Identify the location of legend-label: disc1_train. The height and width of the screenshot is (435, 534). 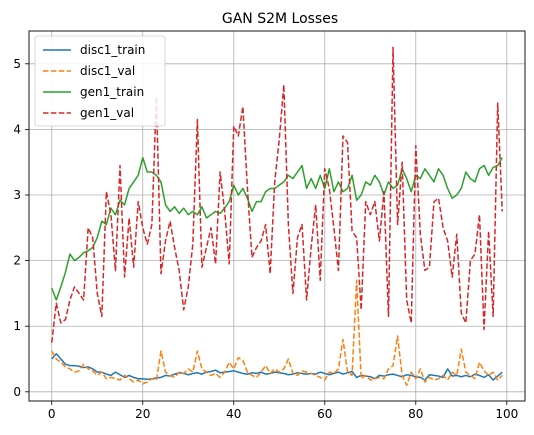
(112, 50).